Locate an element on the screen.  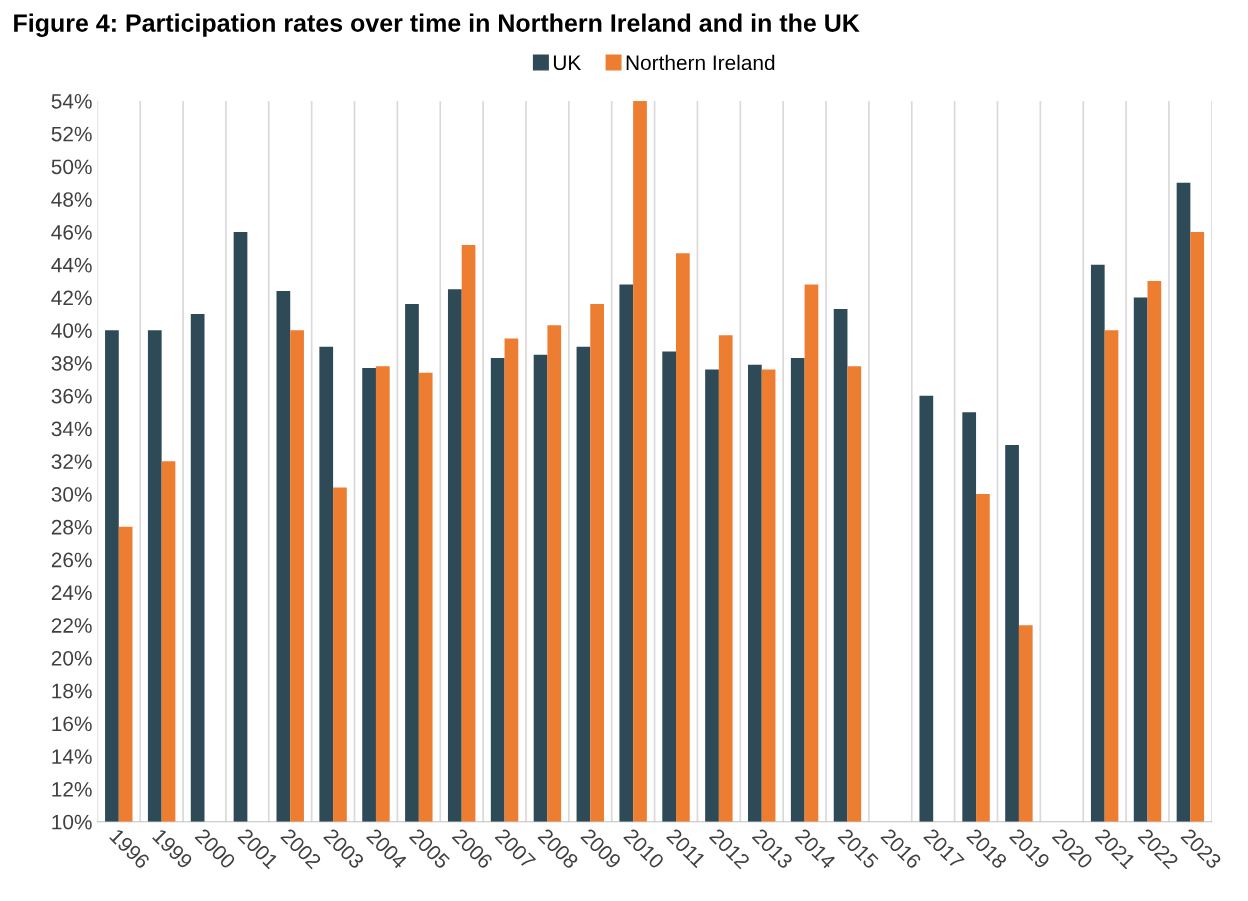
y-tick-label: 20% is located at coordinates (71, 658).